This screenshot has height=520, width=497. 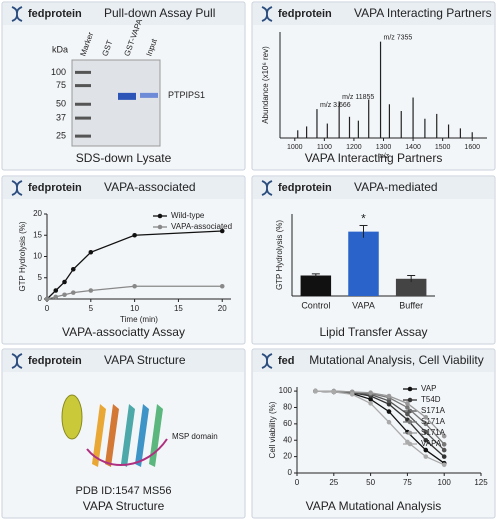 I want to click on panel-title: VAPA Interacting Partners, so click(x=423, y=13).